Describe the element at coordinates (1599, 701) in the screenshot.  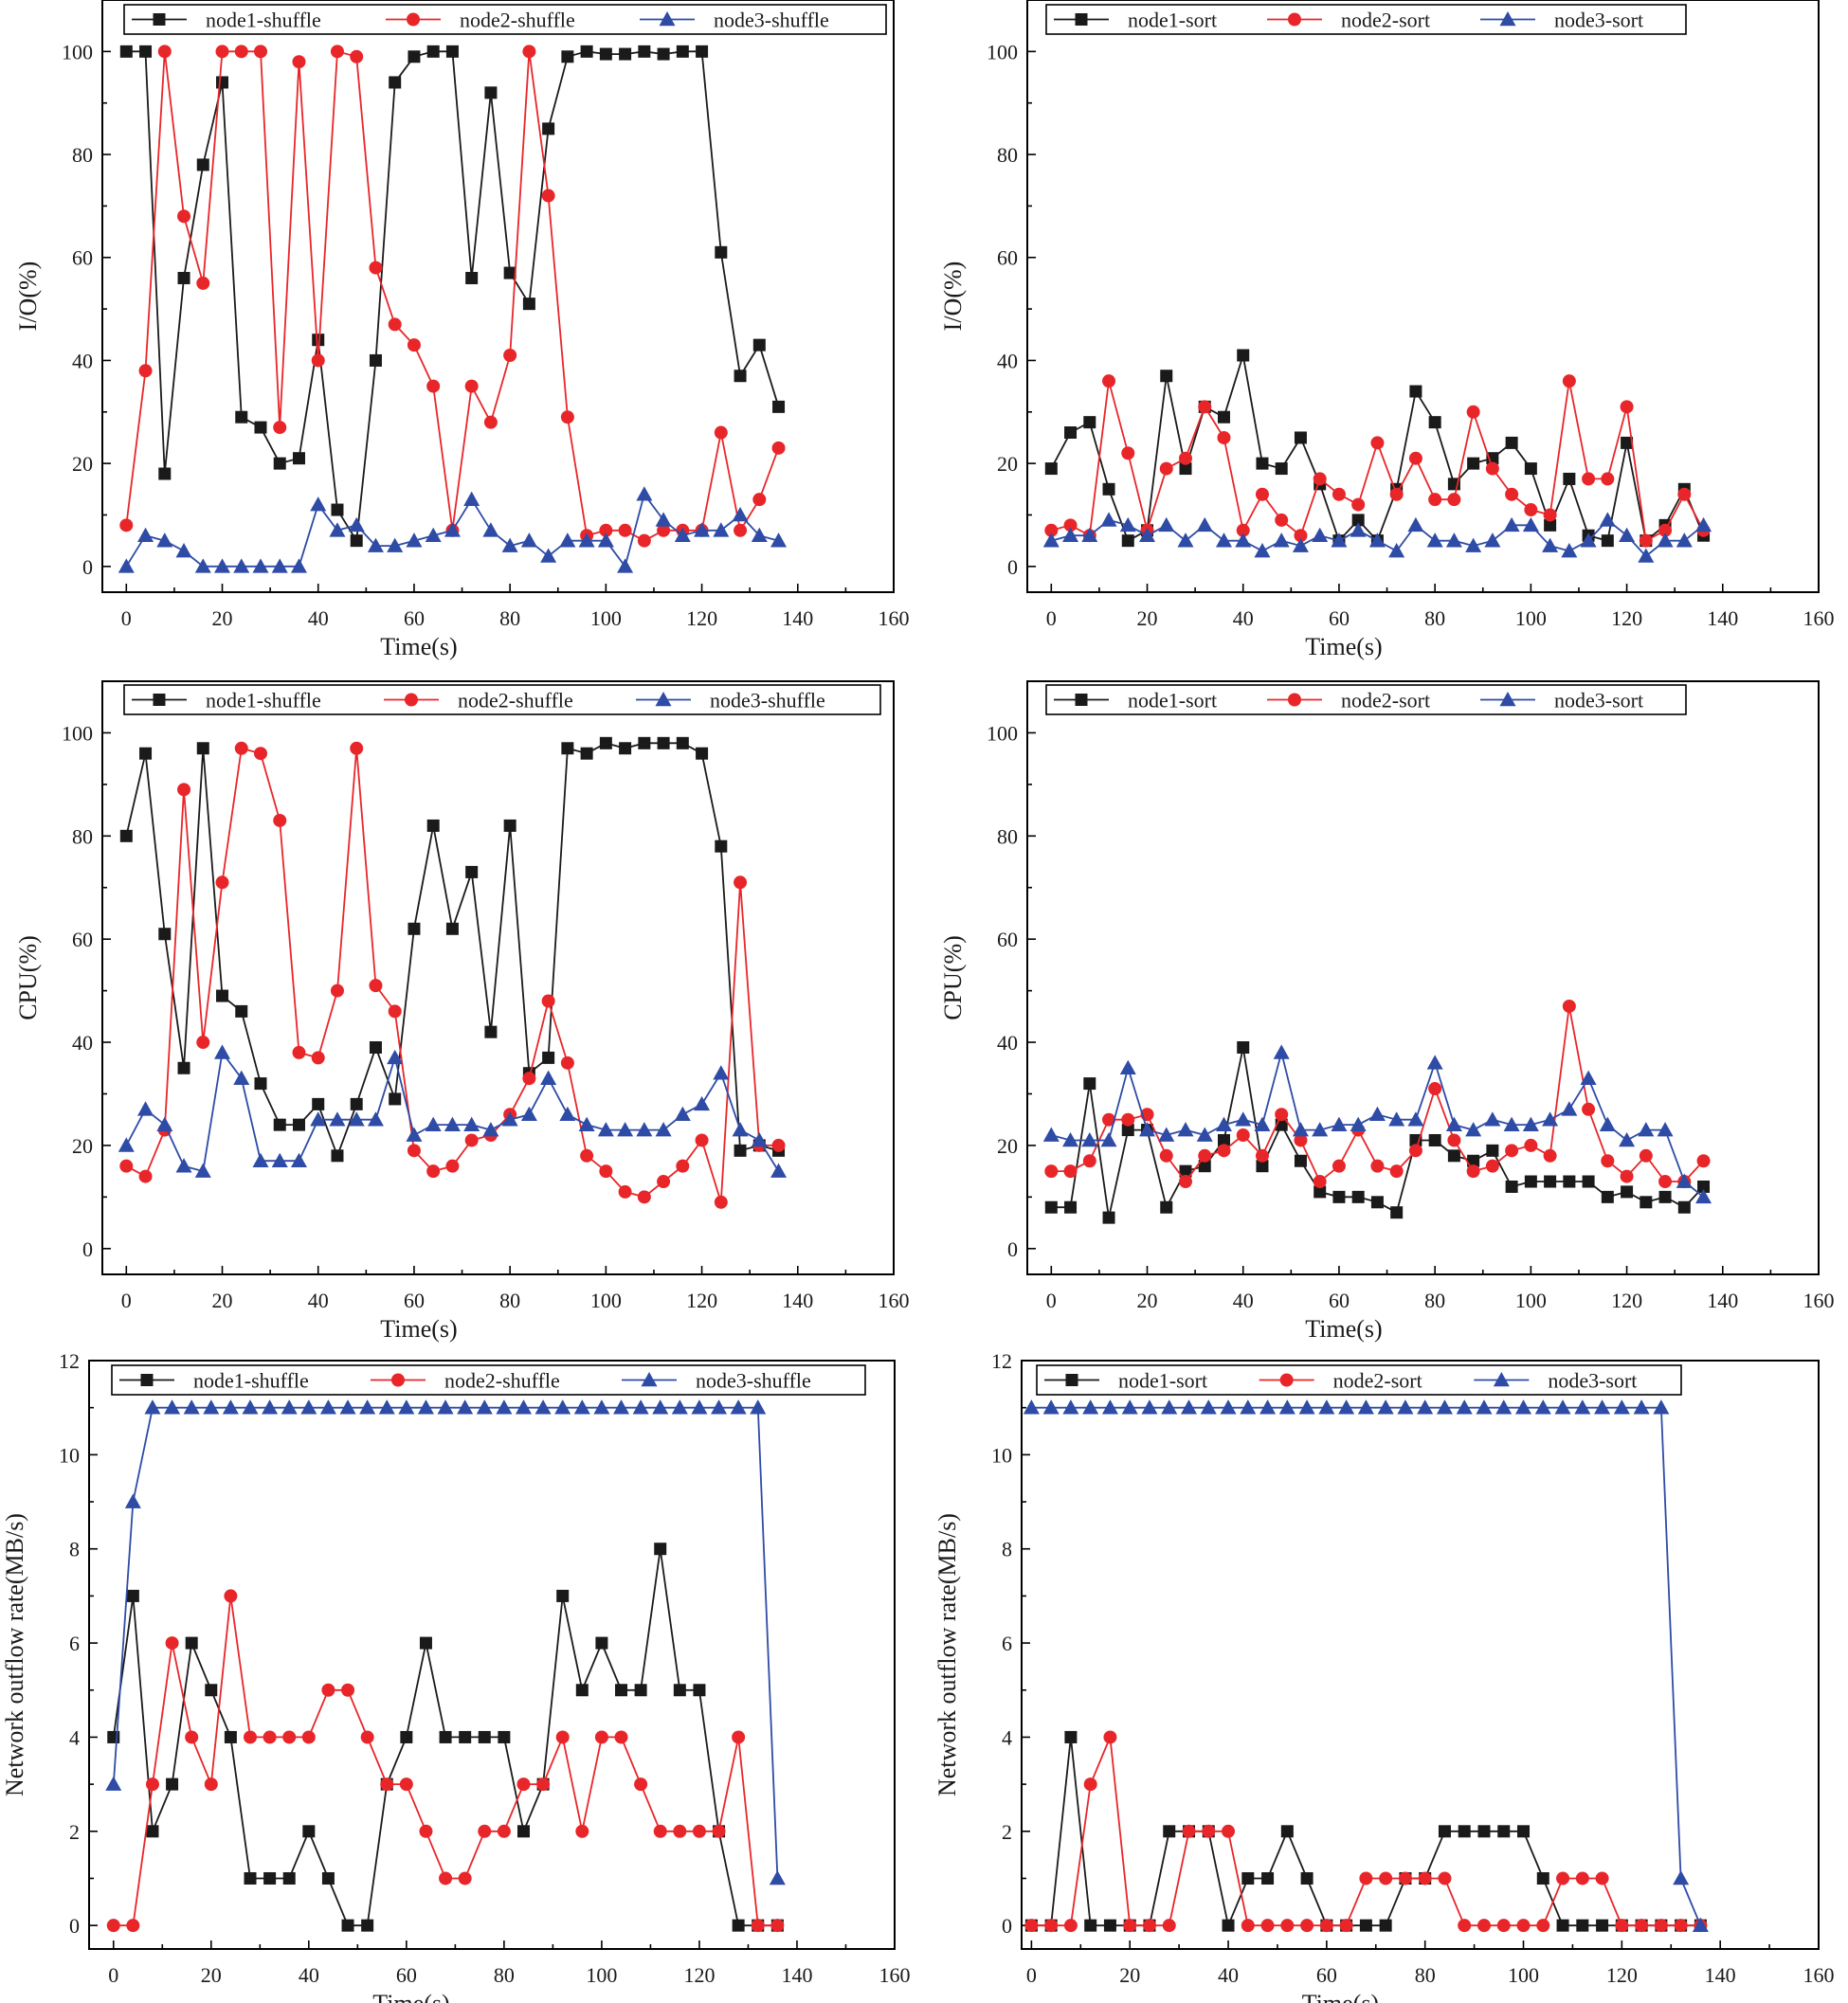
I see `legend-label: node3-sort` at that location.